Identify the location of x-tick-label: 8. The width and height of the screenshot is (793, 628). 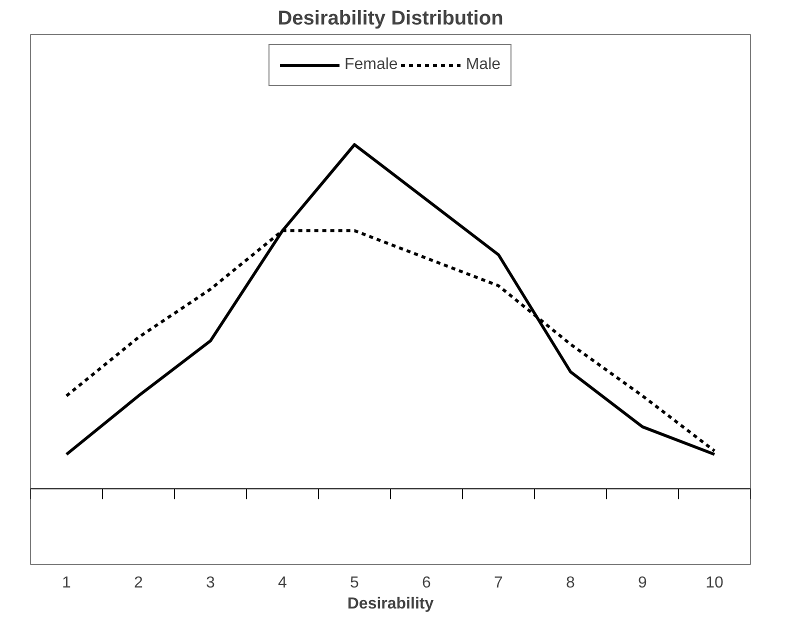
(571, 583).